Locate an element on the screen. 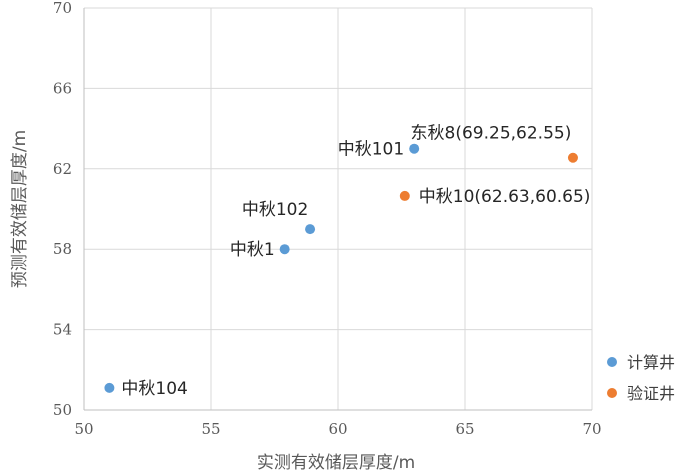 This screenshot has width=700, height=475. y-axis-title: 预测有效储层厚度/m is located at coordinates (20, 209).